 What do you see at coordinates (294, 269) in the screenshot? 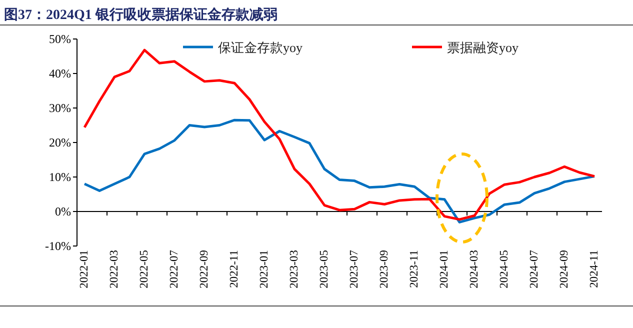
I see `x-tick-label: 2023-03` at bounding box center [294, 269].